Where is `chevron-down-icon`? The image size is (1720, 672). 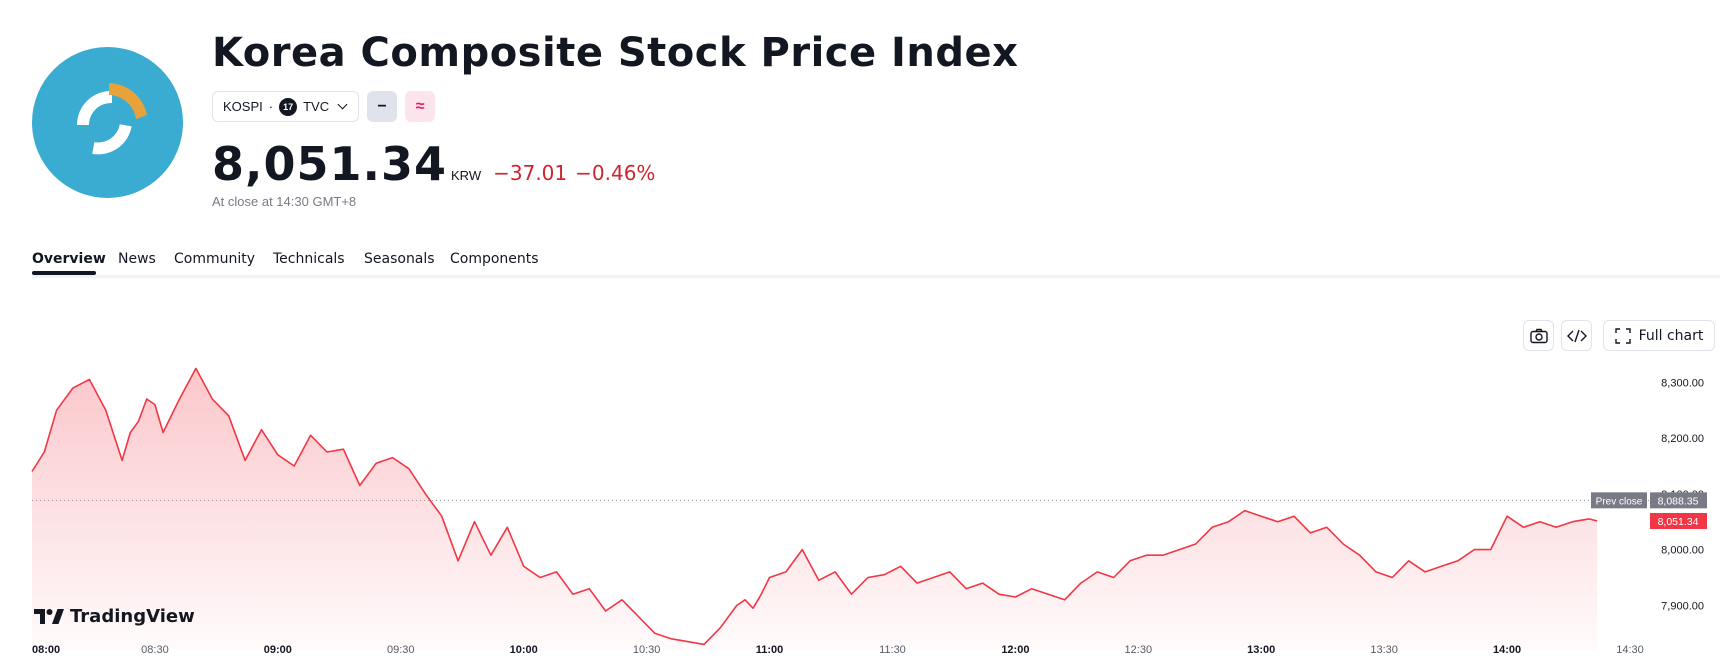
chevron-down-icon is located at coordinates (342, 104).